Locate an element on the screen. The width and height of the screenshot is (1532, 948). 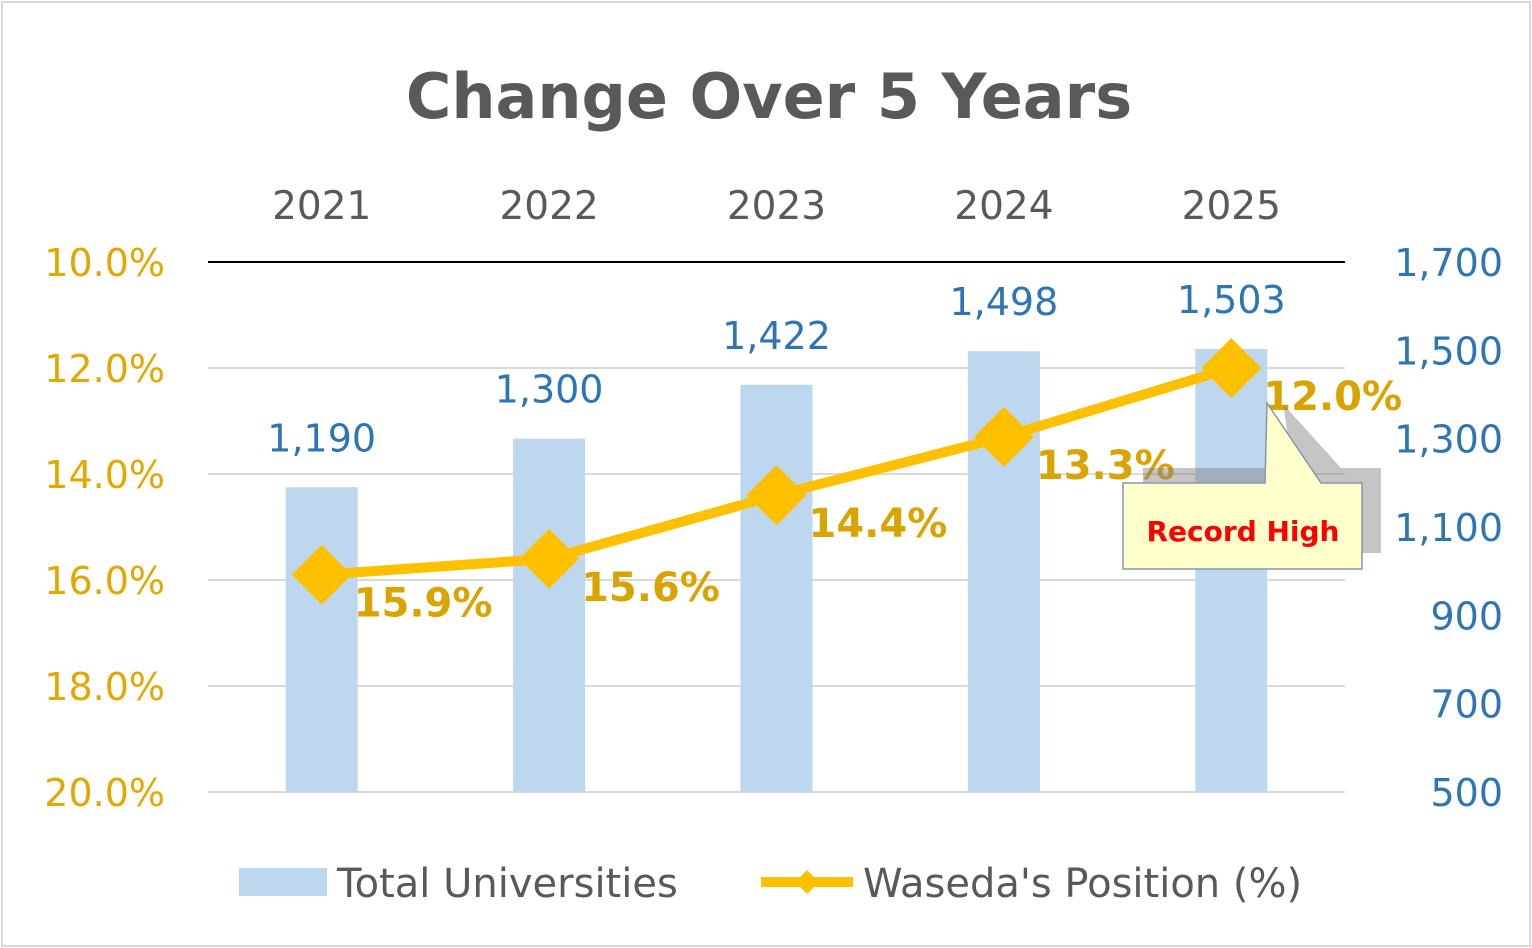
left-axis-tick-label: 12.0% is located at coordinates (104, 369).